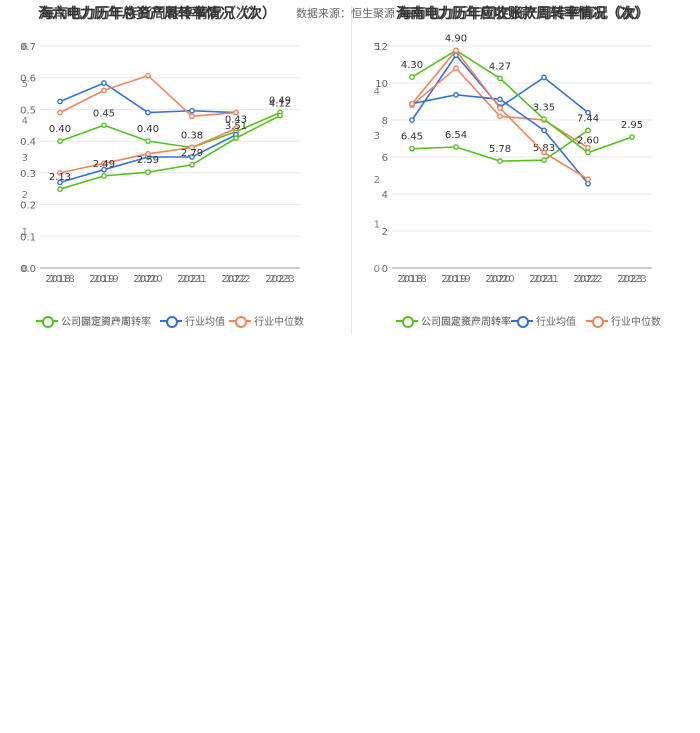  Describe the element at coordinates (351, 170) in the screenshot. I see `panel-divider` at that location.